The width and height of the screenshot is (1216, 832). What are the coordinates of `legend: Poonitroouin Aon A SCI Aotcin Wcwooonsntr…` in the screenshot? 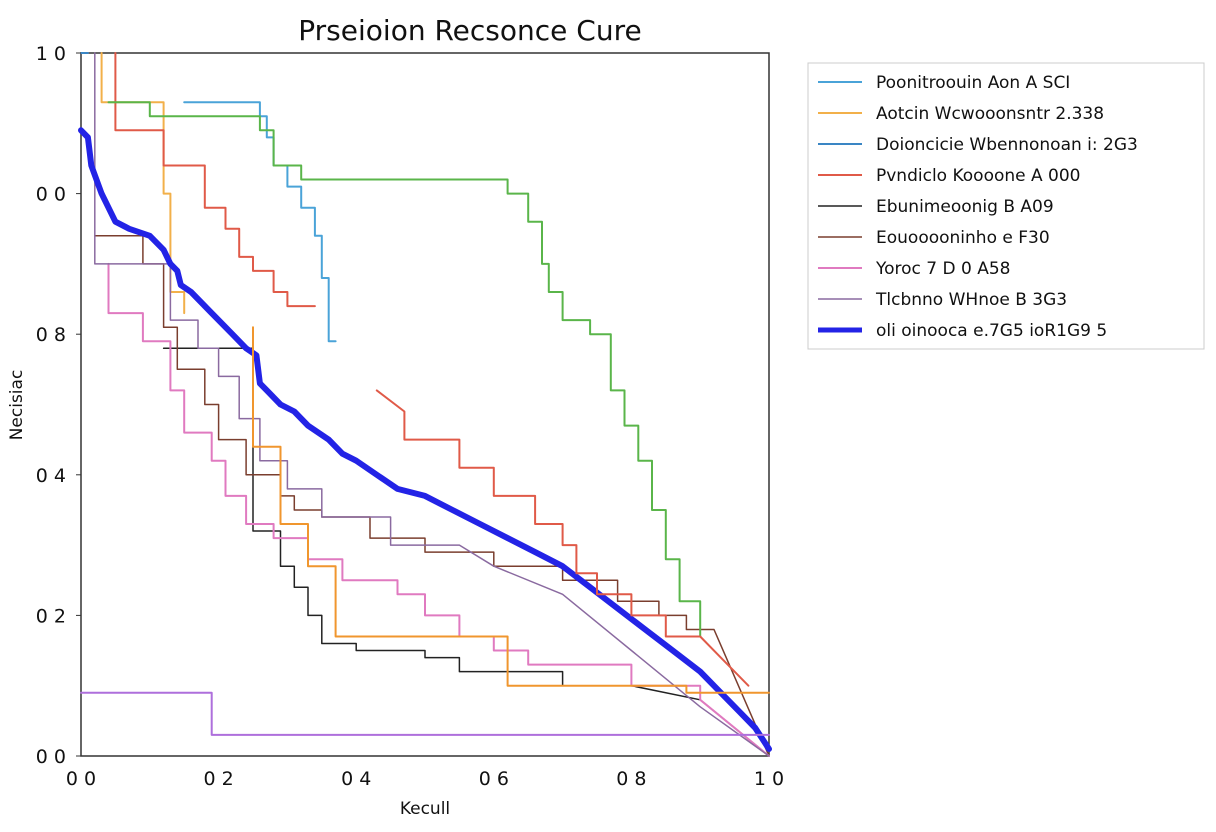 It's located at (1006, 206).